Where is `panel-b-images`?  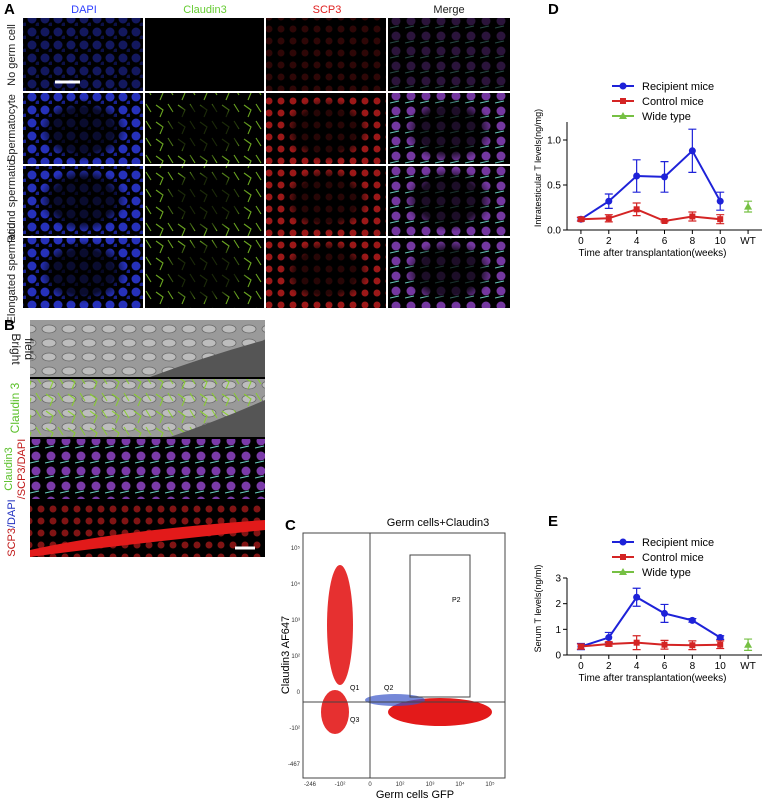 panel-b-images is located at coordinates (147, 438).